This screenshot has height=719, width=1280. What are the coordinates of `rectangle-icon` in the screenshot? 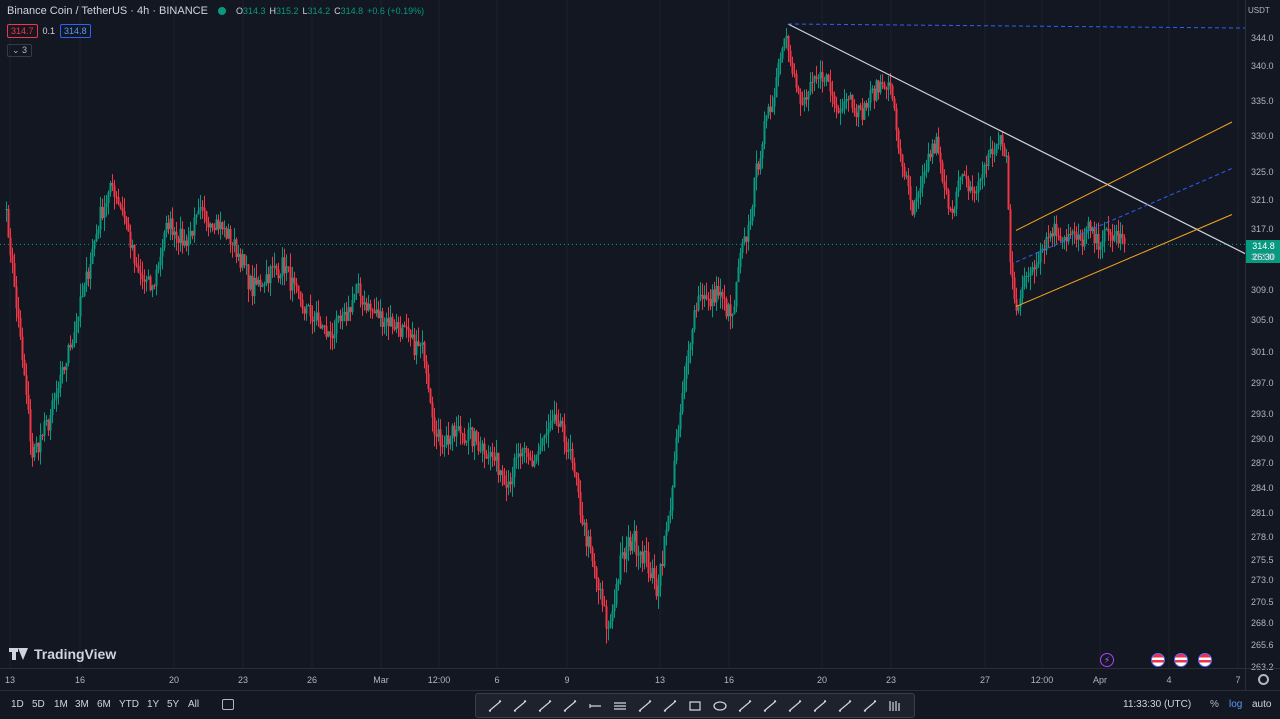 It's located at (695, 706).